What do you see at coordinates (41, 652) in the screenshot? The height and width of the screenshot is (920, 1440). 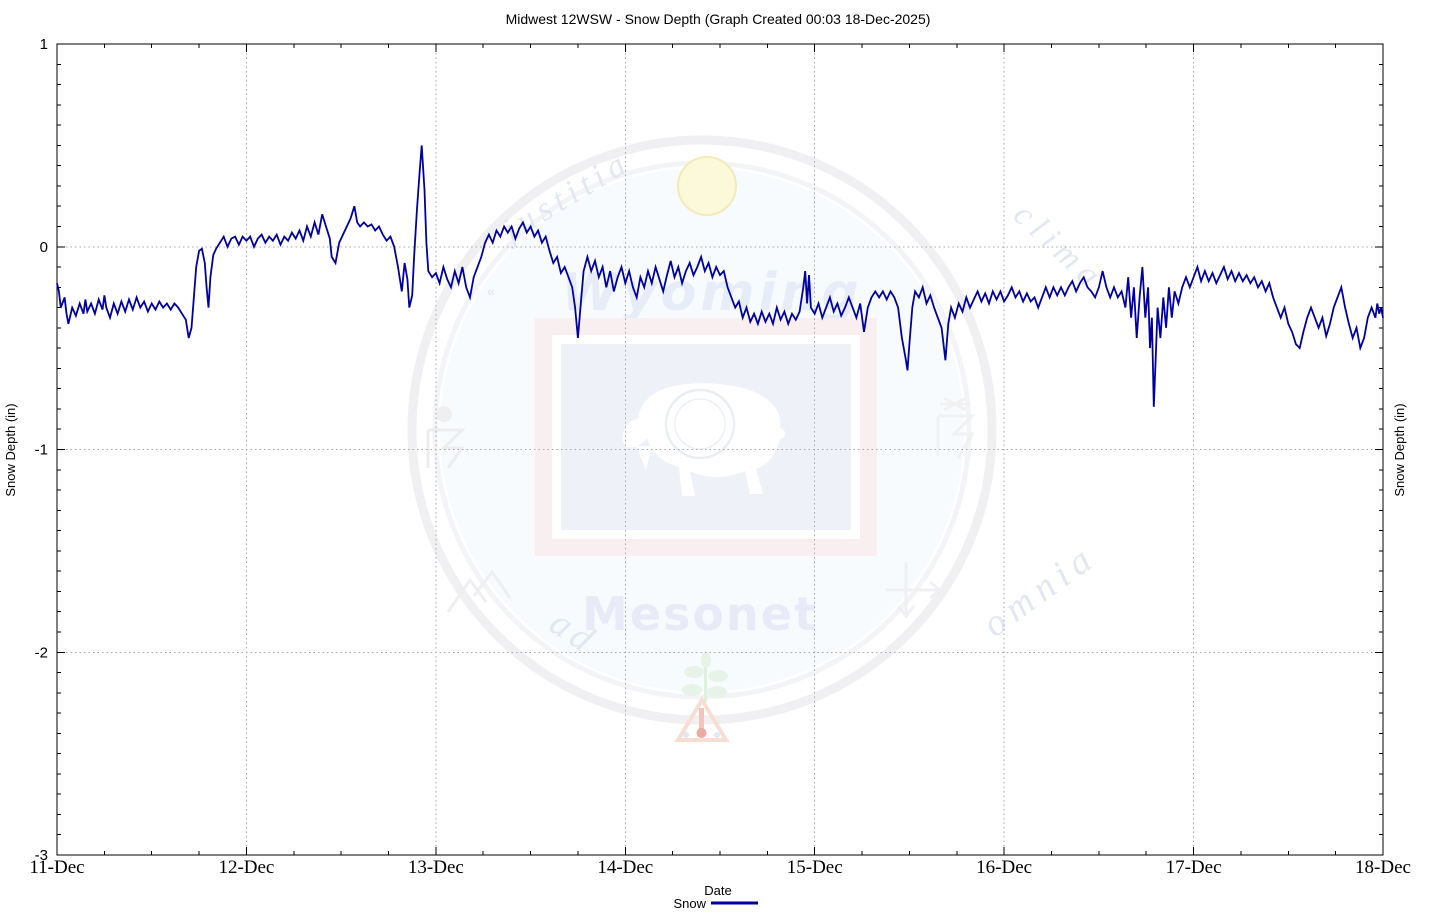 I see `y-tick-label: -2` at bounding box center [41, 652].